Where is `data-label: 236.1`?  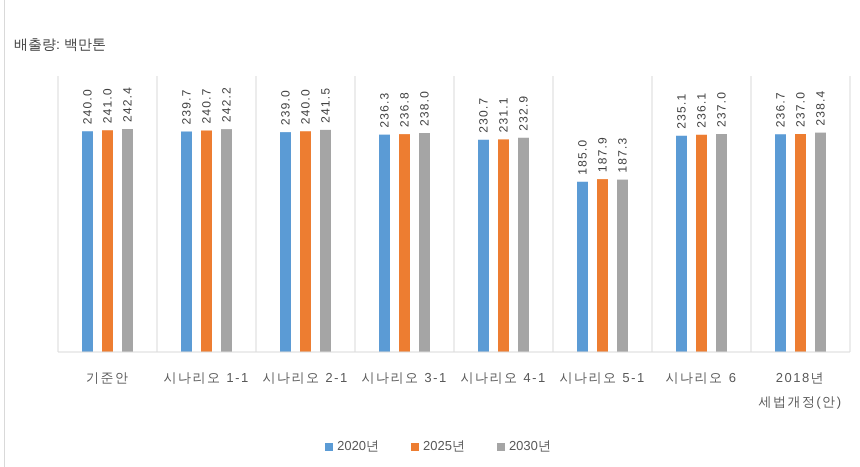
data-label: 236.1 is located at coordinates (701, 110).